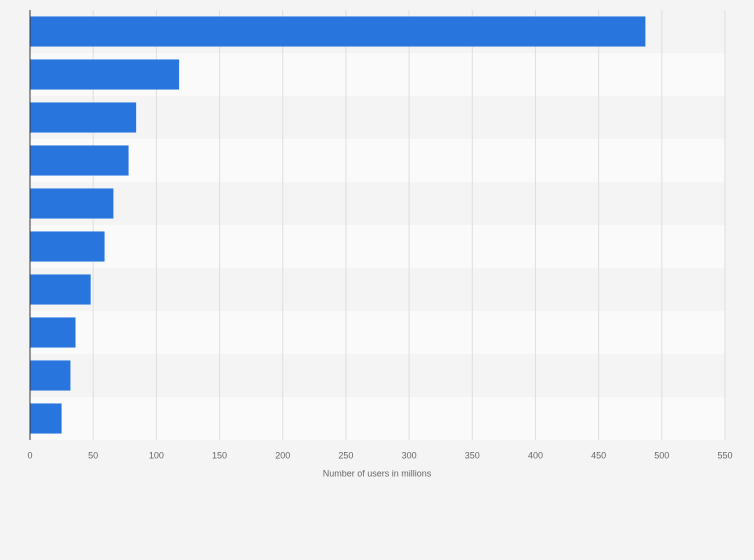  What do you see at coordinates (156, 455) in the screenshot?
I see `x-tick-label: 100` at bounding box center [156, 455].